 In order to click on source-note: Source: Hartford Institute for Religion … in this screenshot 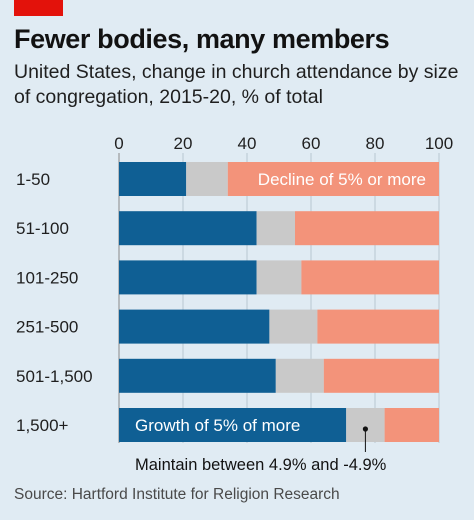, I will do `click(177, 494)`.